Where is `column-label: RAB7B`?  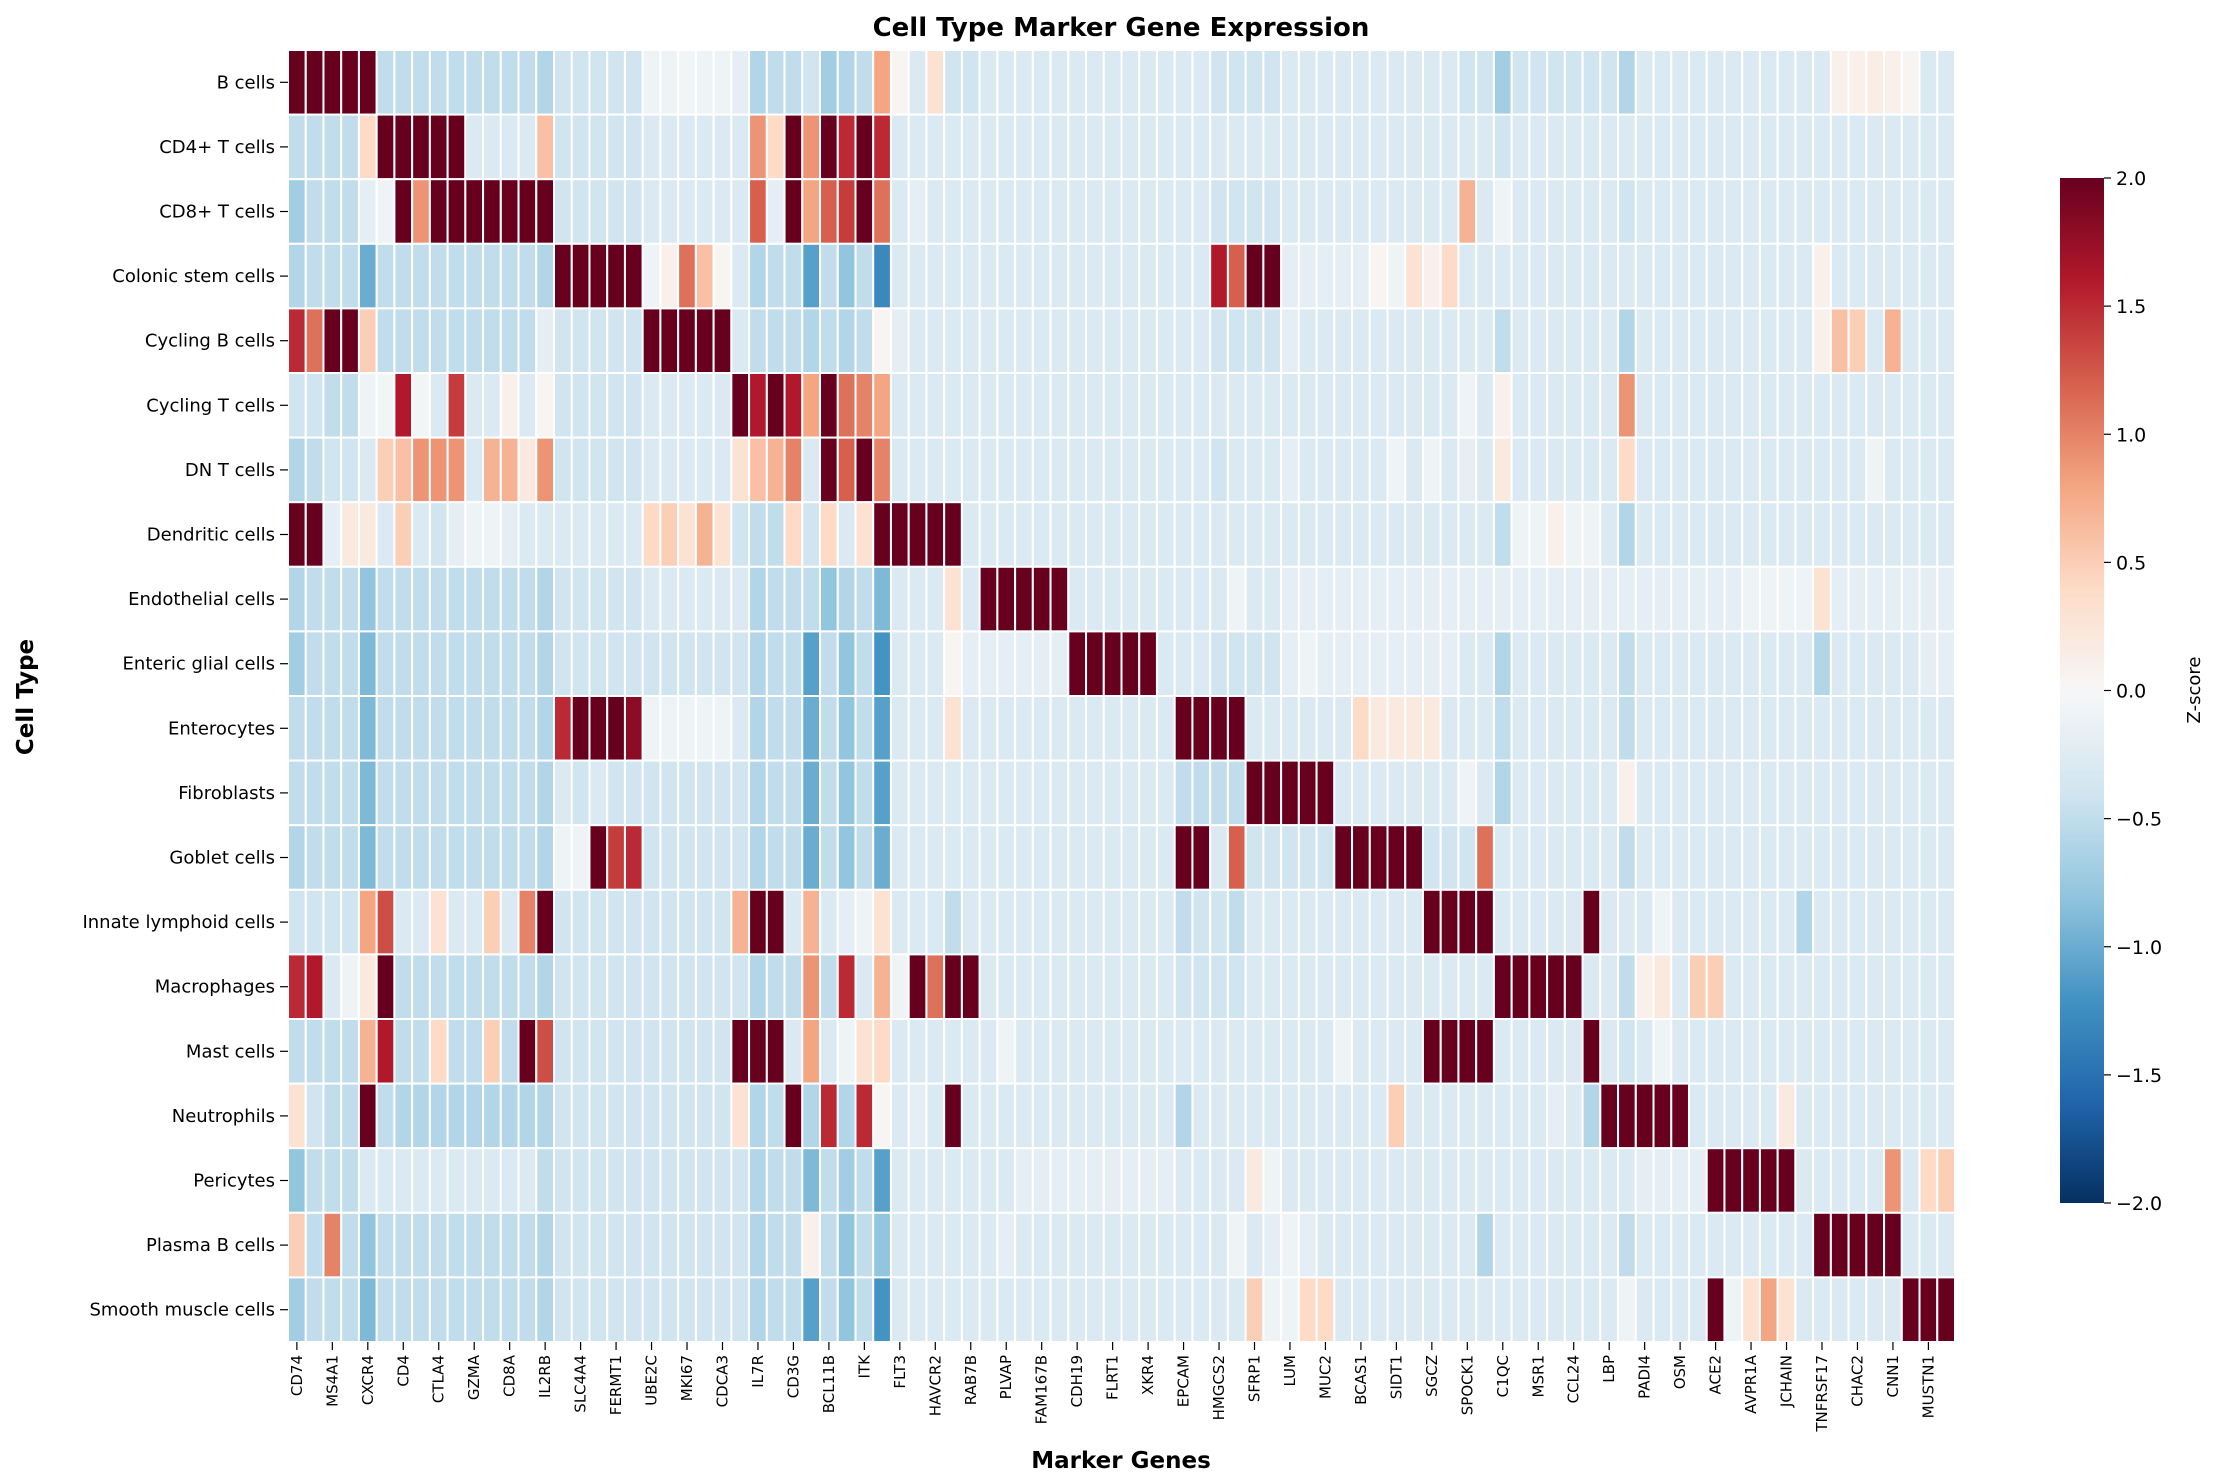
column-label: RAB7B is located at coordinates (971, 1380).